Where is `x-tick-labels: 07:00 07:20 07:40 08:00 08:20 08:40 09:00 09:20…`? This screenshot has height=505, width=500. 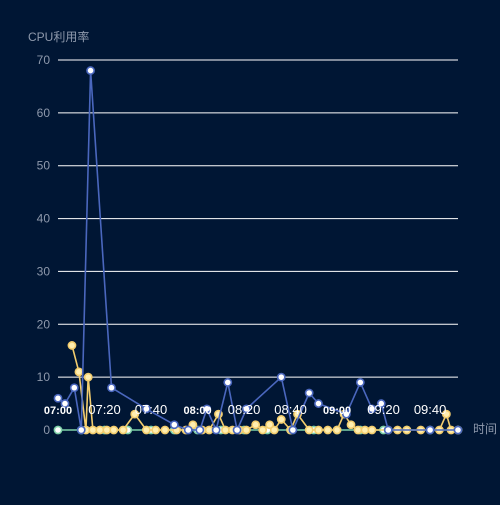 x-tick-labels: 07:00 07:20 07:40 08:00 08:20 08:40 09:00 09:20… is located at coordinates (245, 409).